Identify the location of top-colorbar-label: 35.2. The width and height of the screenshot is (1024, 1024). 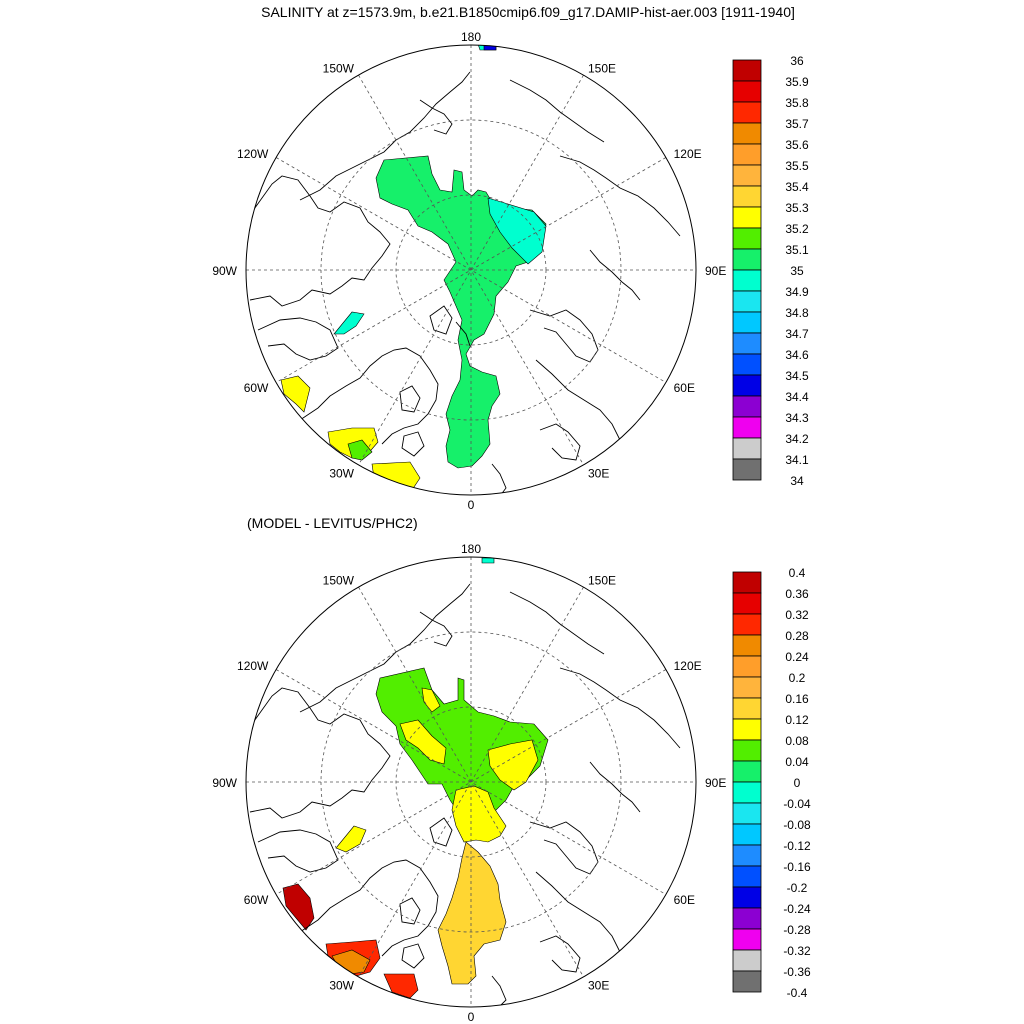
(797, 229).